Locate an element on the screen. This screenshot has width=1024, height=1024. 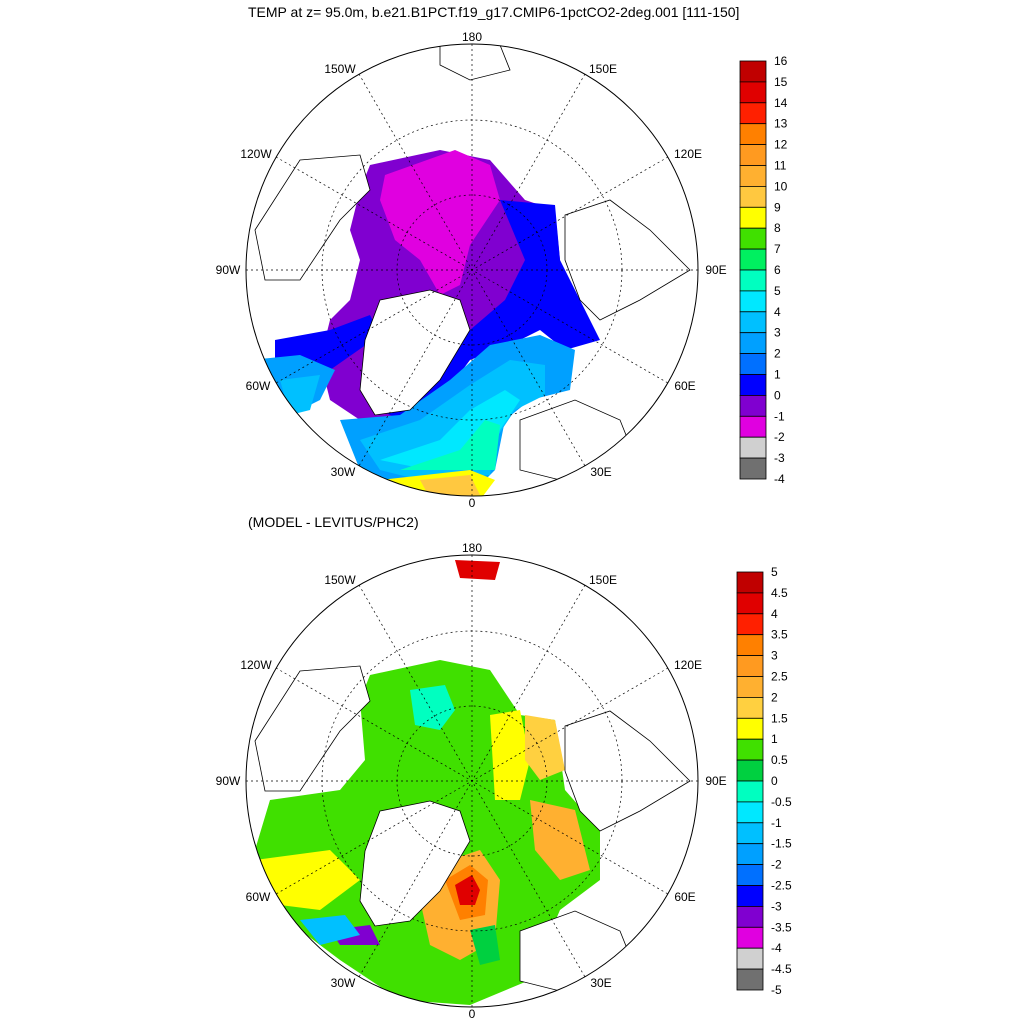
top-colorbar-tick-label: 11 is located at coordinates (780, 166).